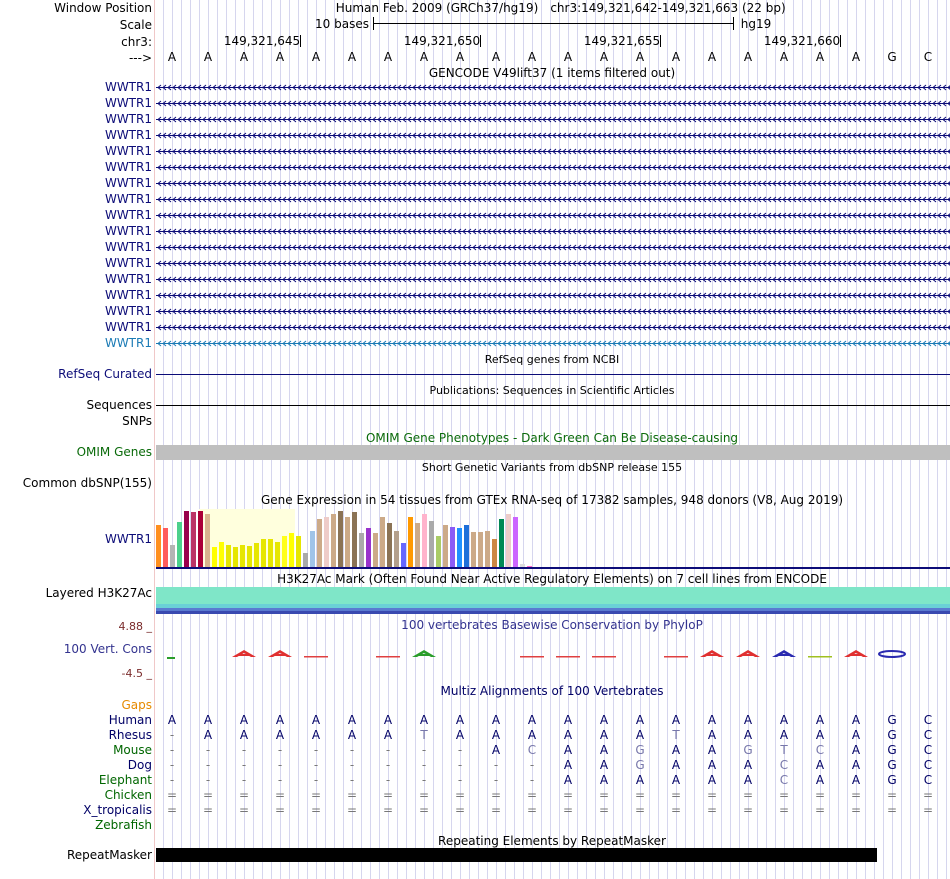  What do you see at coordinates (516, 855) in the screenshot?
I see `repeatmasker-element` at bounding box center [516, 855].